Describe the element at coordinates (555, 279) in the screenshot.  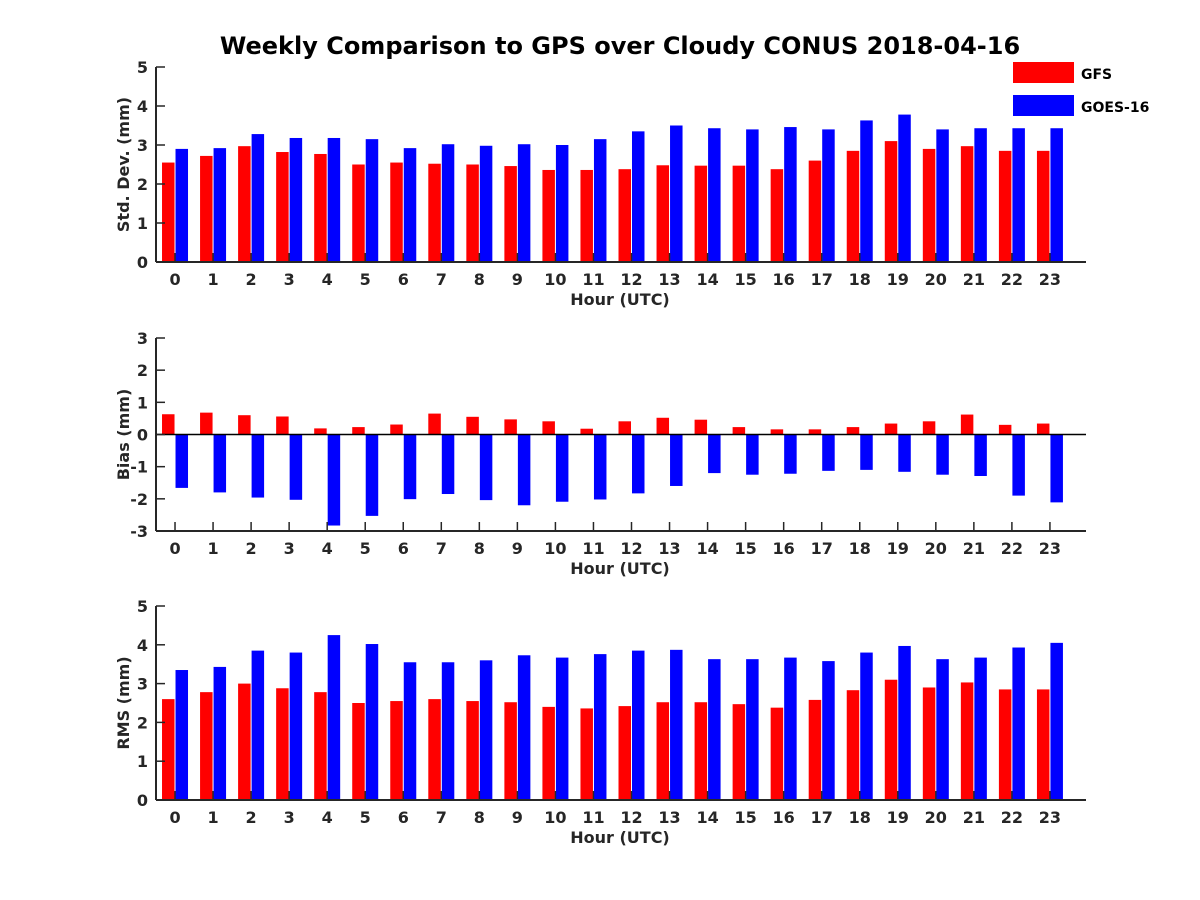
I see `x-tick-label: 10` at that location.